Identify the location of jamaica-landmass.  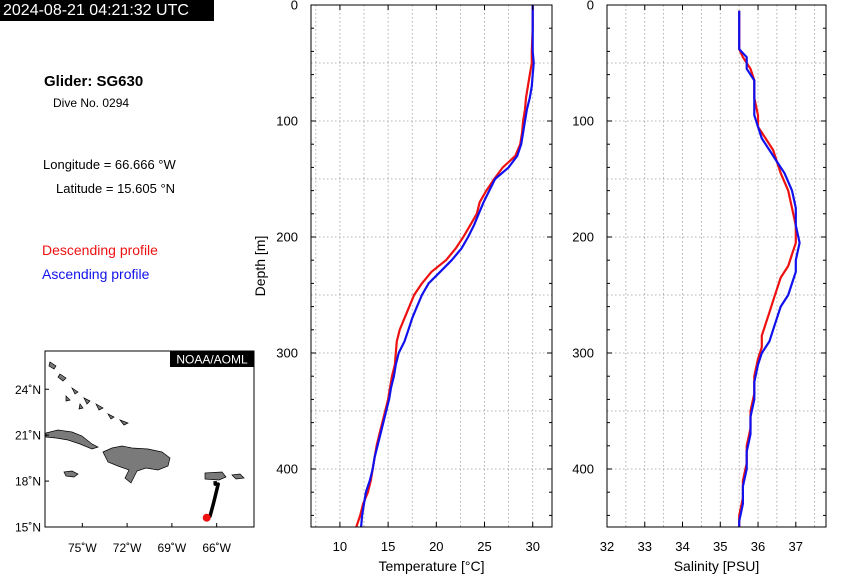
(71, 474).